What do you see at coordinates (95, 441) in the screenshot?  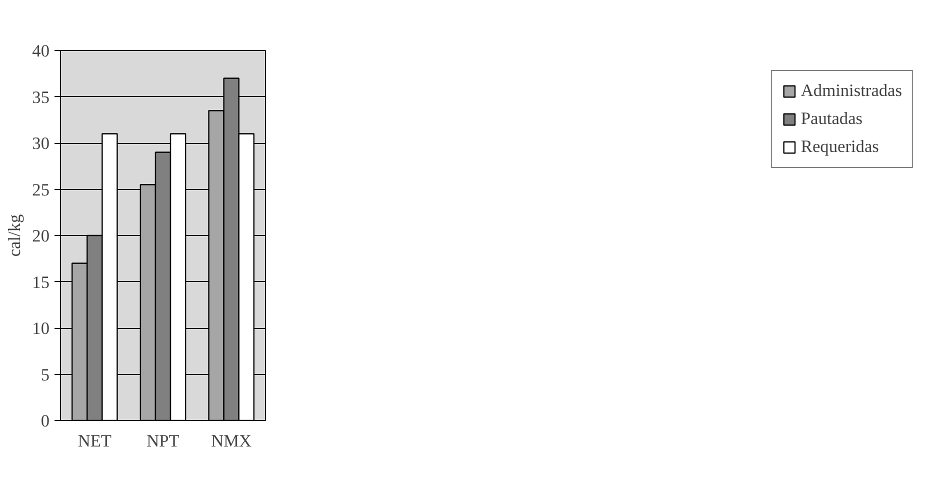 I see `x-tick-label: NET` at bounding box center [95, 441].